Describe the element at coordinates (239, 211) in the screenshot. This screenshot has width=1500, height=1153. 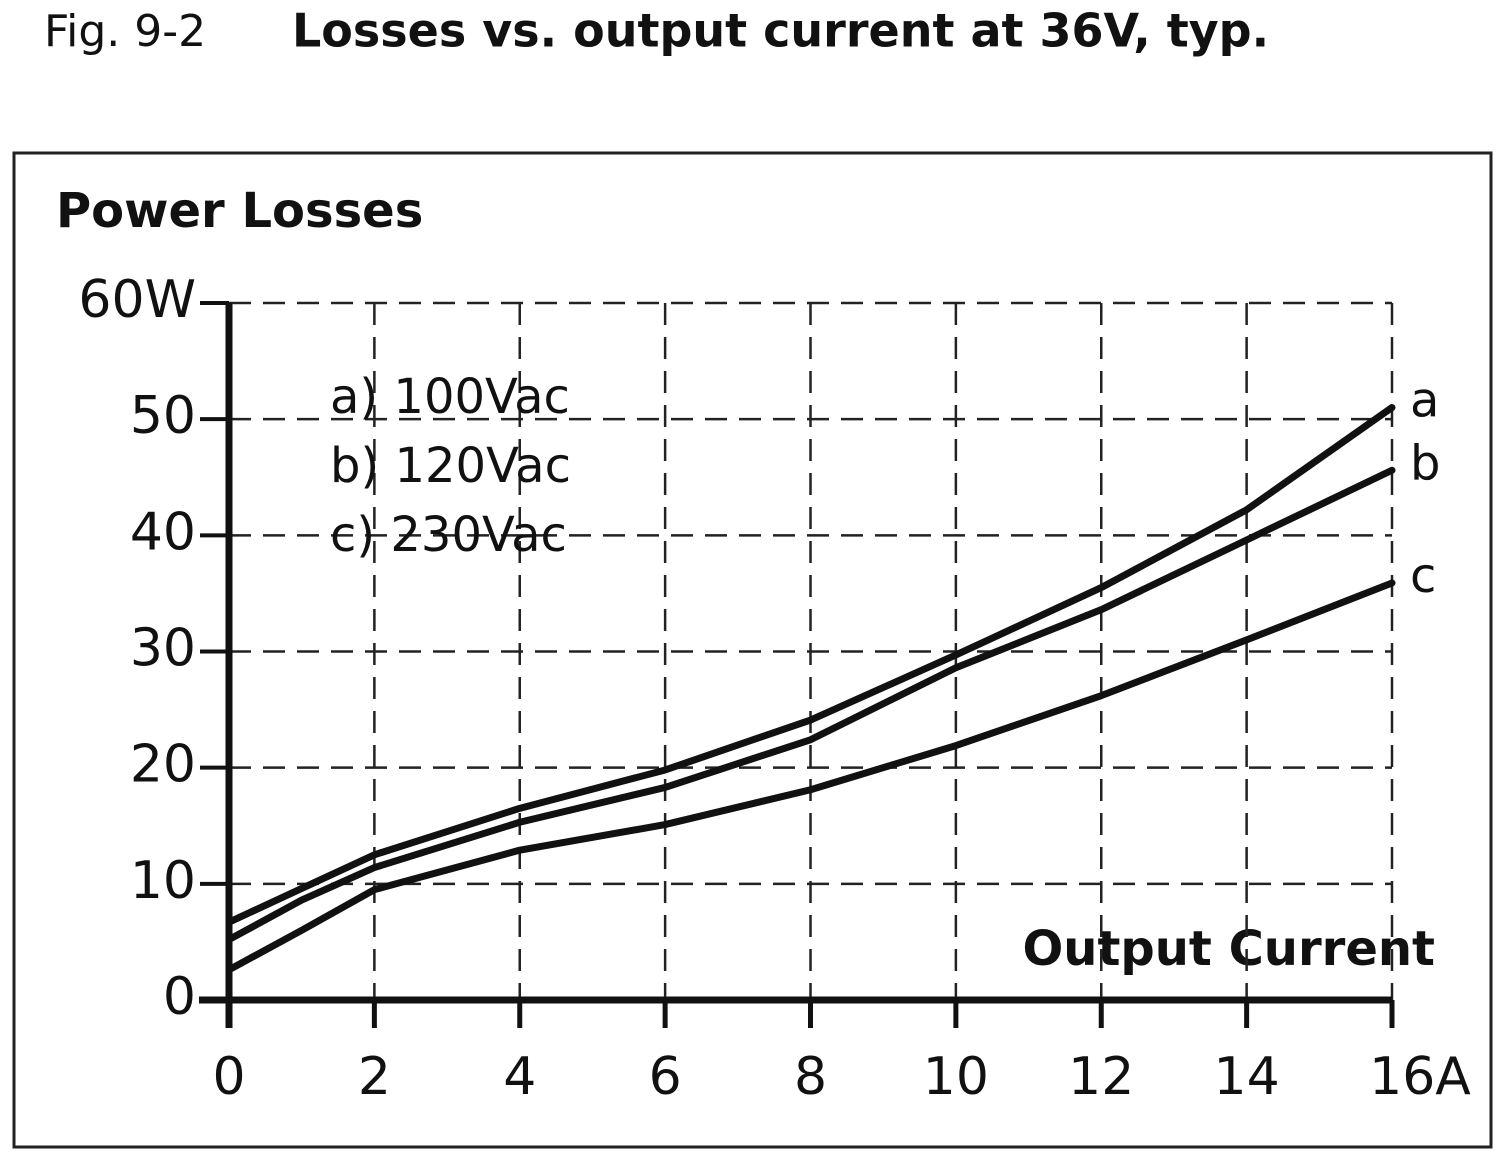
I see `y-axis-title: Power Losses` at that location.